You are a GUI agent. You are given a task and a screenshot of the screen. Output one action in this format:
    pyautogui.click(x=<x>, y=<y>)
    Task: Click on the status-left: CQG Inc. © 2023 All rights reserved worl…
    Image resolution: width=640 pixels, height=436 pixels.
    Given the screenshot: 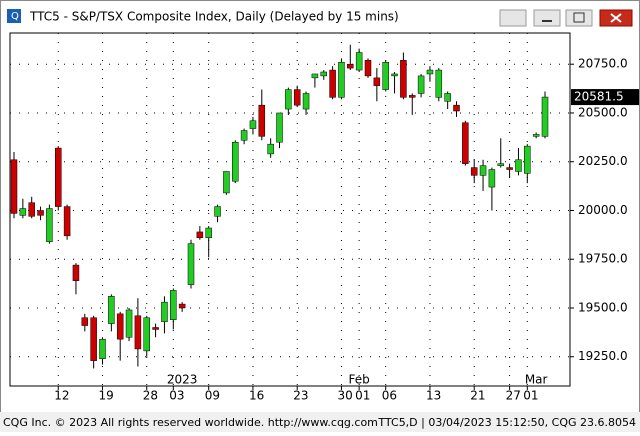 What is the action you would take?
    pyautogui.click(x=190, y=422)
    